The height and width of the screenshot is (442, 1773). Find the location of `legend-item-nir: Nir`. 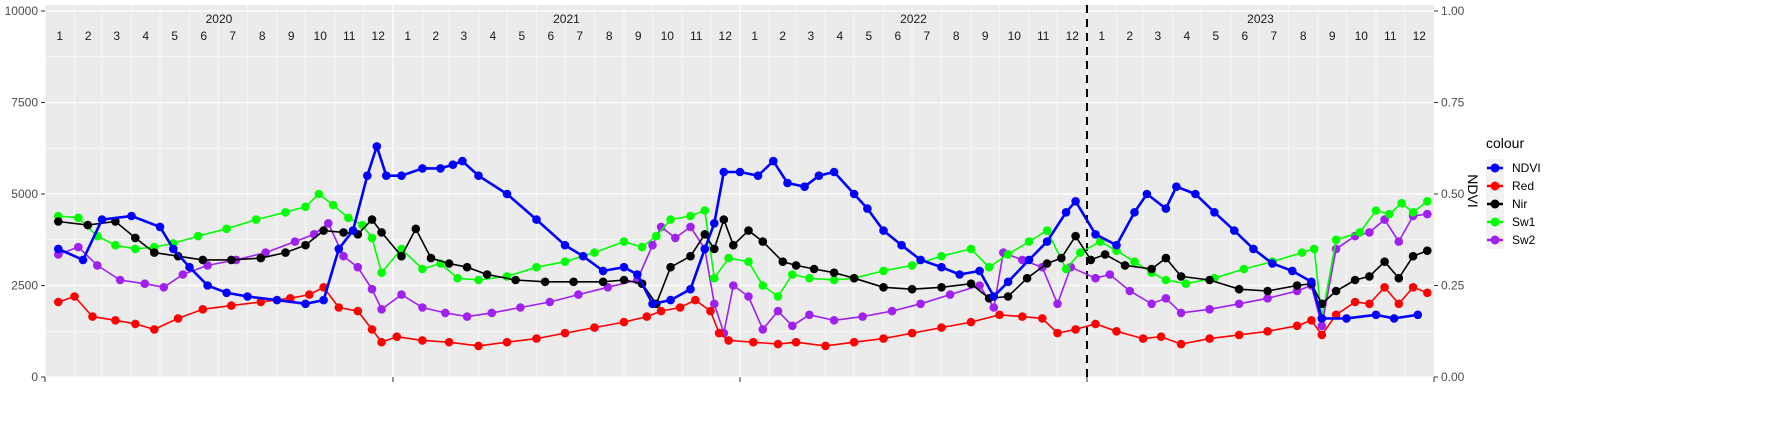

legend-item-nir: Nir is located at coordinates (1506, 204).